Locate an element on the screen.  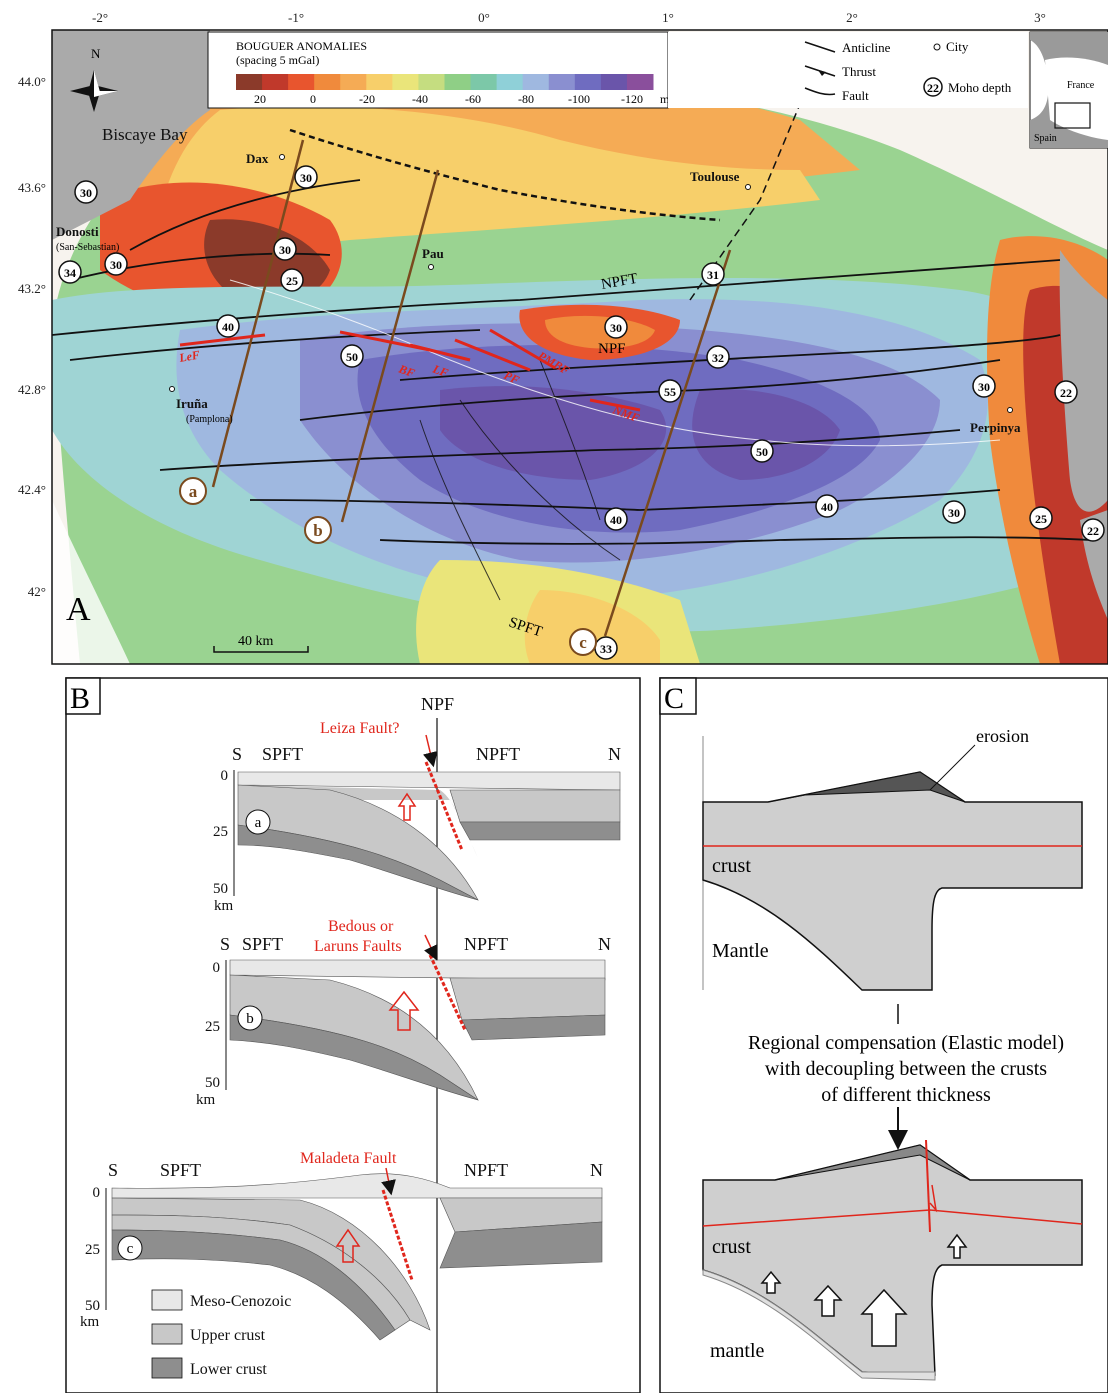
scale-label: 40 km is located at coordinates (256, 641).